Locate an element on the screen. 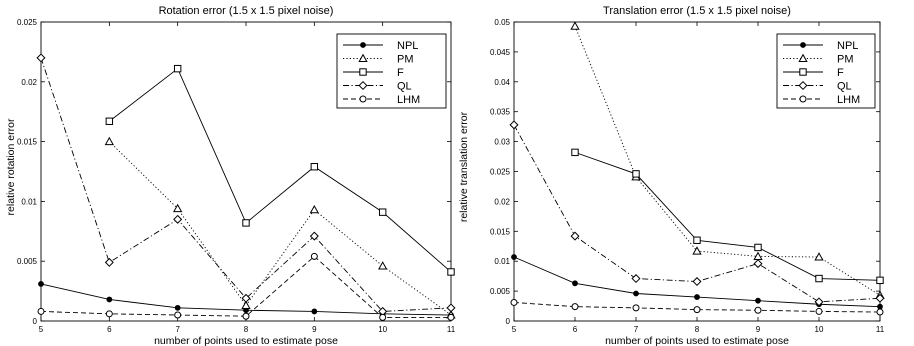  y-tick-label: 0.03 is located at coordinates (502, 142).